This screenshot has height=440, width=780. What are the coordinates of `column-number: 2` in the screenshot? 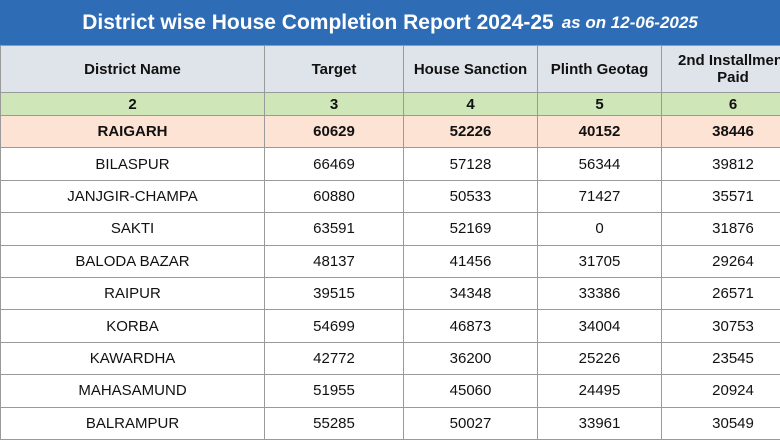 It's located at (132, 104).